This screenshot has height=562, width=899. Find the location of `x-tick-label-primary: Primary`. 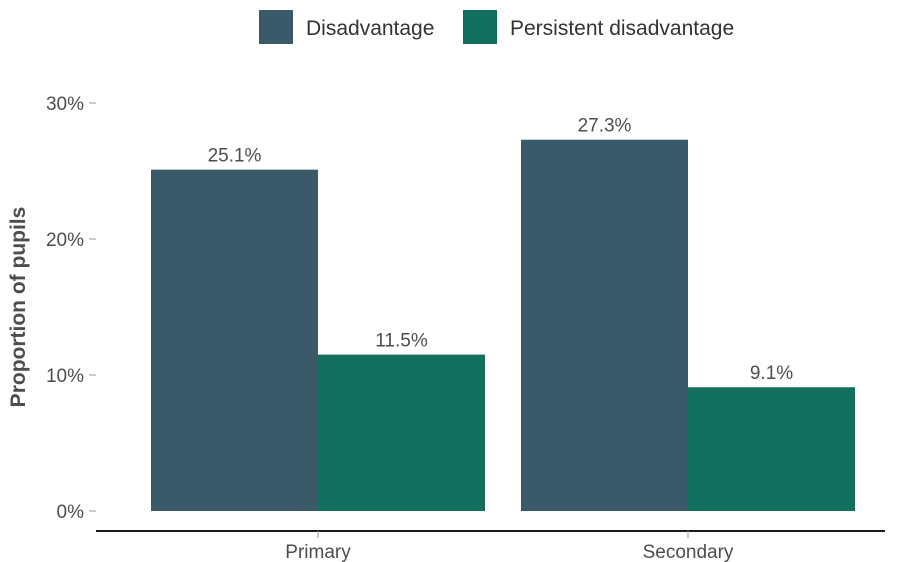

x-tick-label-primary: Primary is located at coordinates (318, 552).